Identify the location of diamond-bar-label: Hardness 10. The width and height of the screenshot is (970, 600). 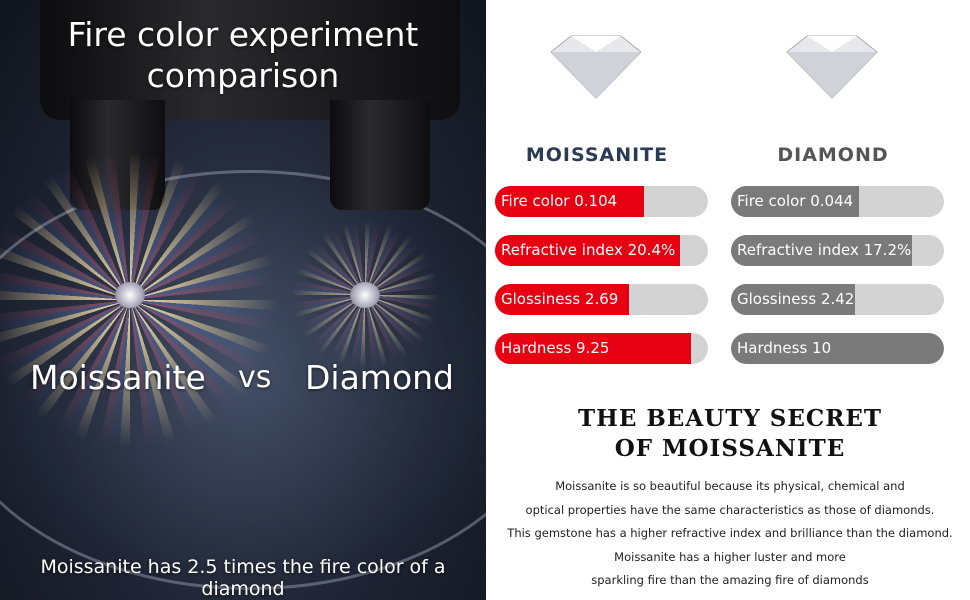
(784, 348).